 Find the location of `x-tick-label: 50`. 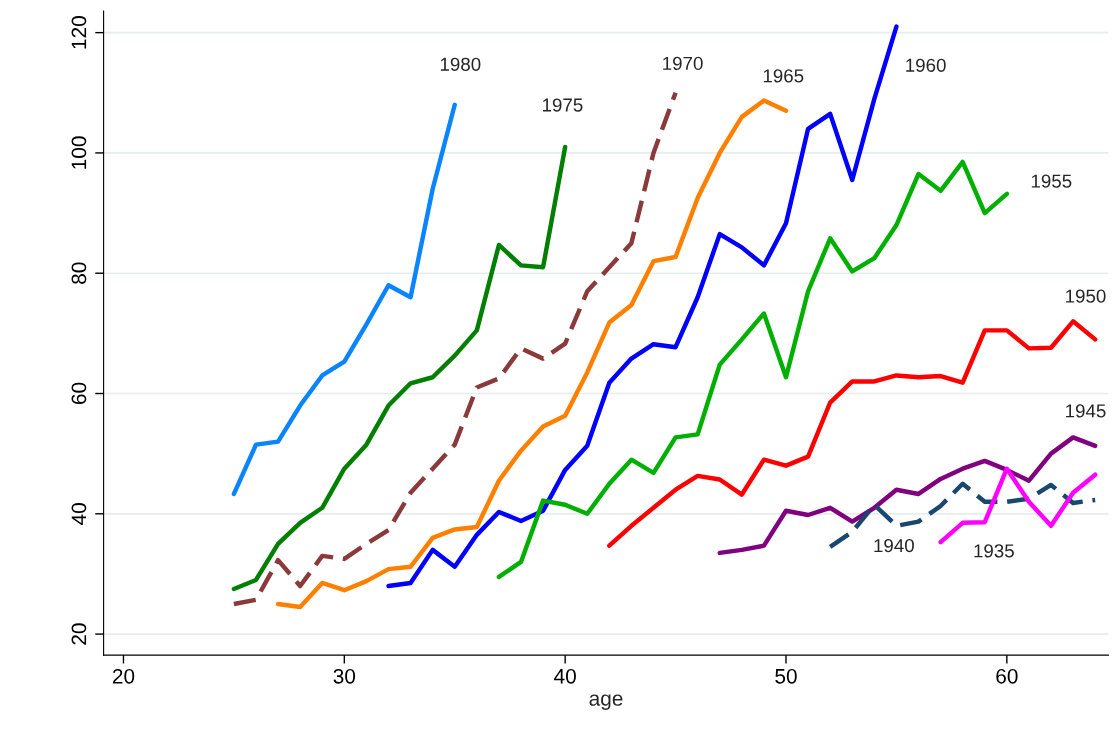

x-tick-label: 50 is located at coordinates (786, 676).